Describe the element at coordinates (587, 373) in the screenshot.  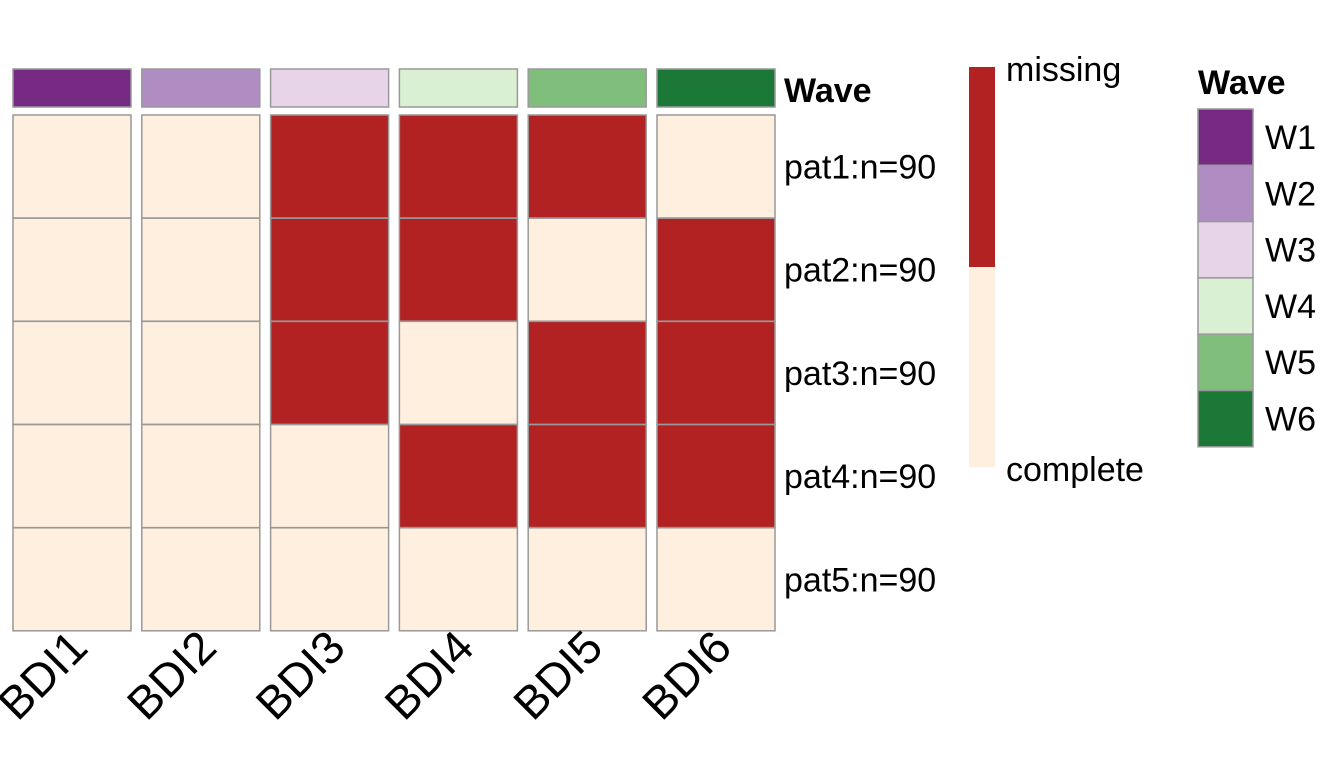
I see `cell-pat3-bdi5-missing` at that location.